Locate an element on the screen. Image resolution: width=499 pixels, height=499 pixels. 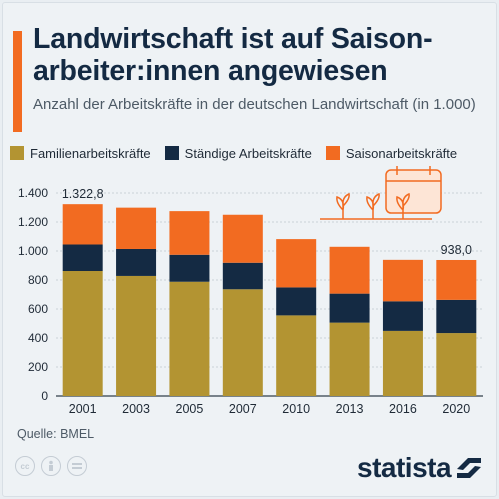
x-axis-tick-labels: 2001 2003 2005 2007 2010 2013 2016 2020 is located at coordinates (269, 409).